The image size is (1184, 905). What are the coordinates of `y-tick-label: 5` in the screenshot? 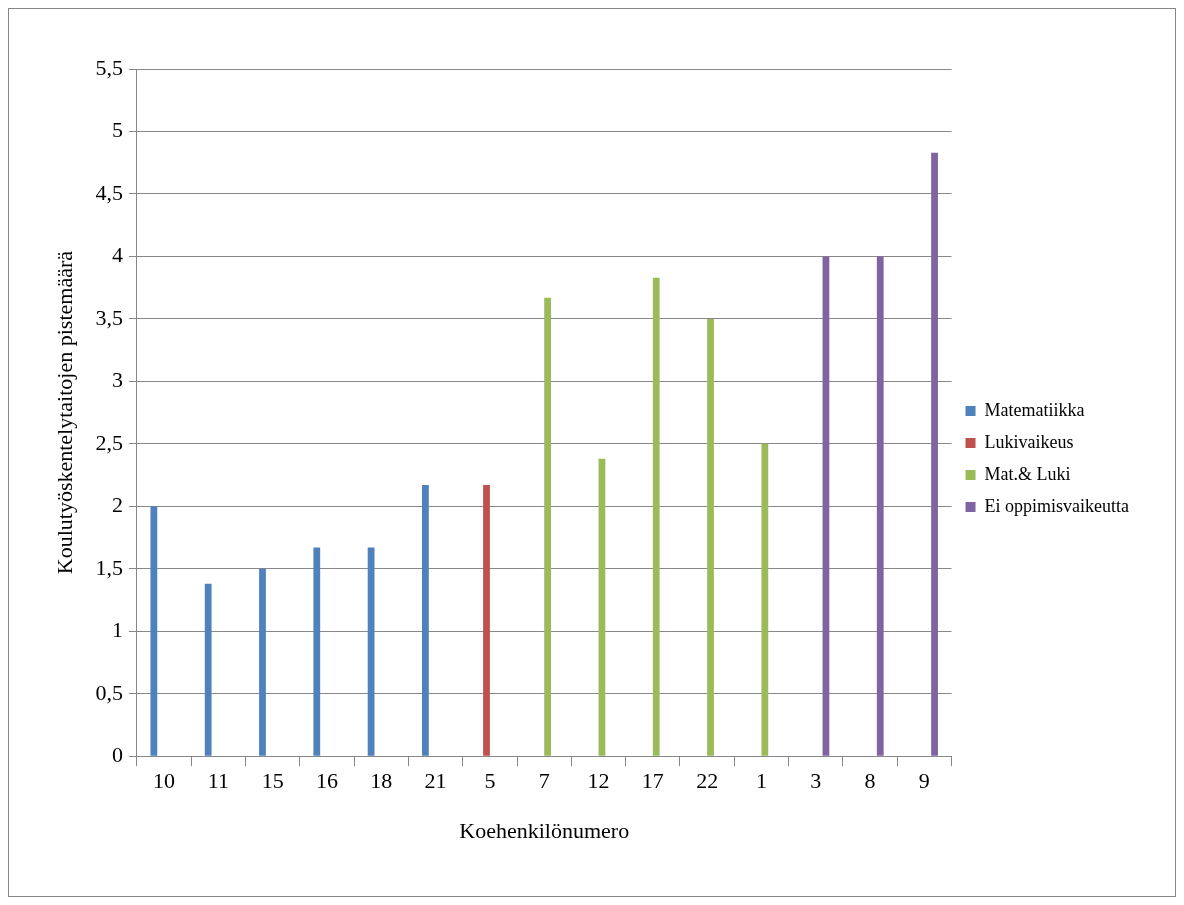 It's located at (117, 130).